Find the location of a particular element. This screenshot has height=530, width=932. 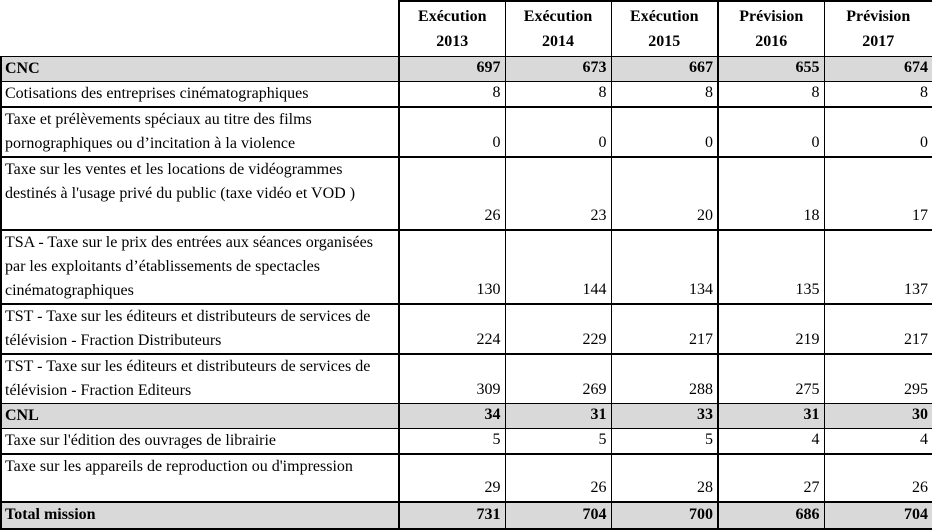

corner-cell is located at coordinates (200, 29).